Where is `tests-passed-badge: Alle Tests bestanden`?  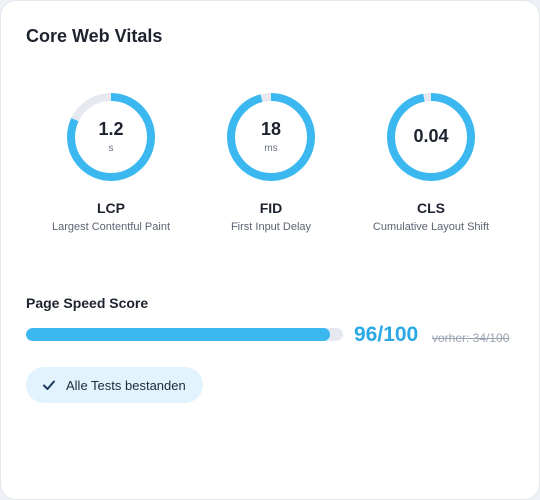 tests-passed-badge: Alle Tests bestanden is located at coordinates (114, 385).